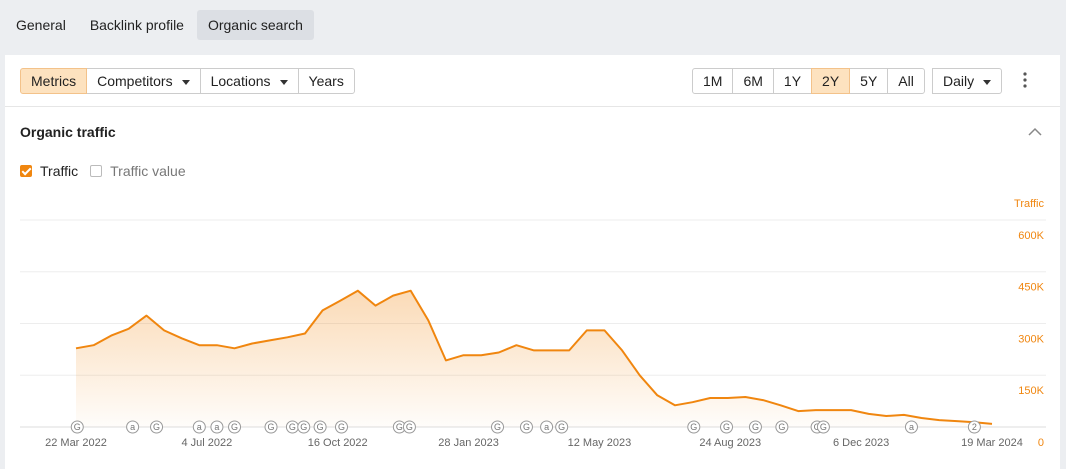 Image resolution: width=1066 pixels, height=469 pixels. I want to click on x-tick-label: 28 Jan 2023, so click(468, 443).